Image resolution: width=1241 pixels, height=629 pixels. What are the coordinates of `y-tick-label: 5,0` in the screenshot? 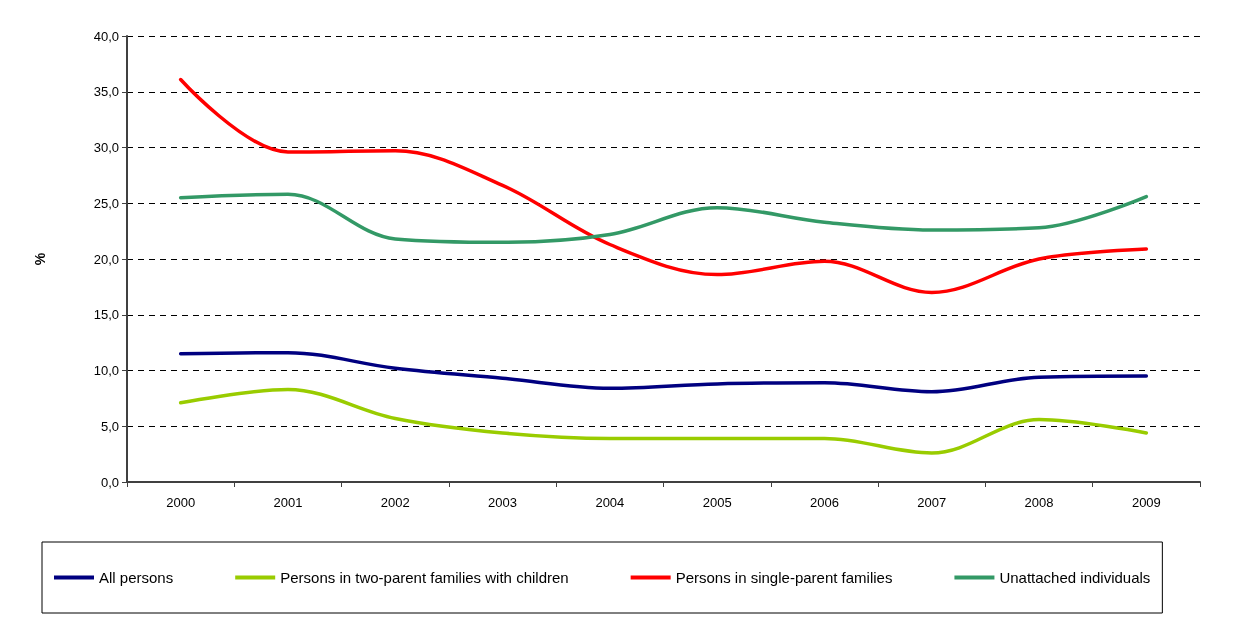 It's located at (109, 426).